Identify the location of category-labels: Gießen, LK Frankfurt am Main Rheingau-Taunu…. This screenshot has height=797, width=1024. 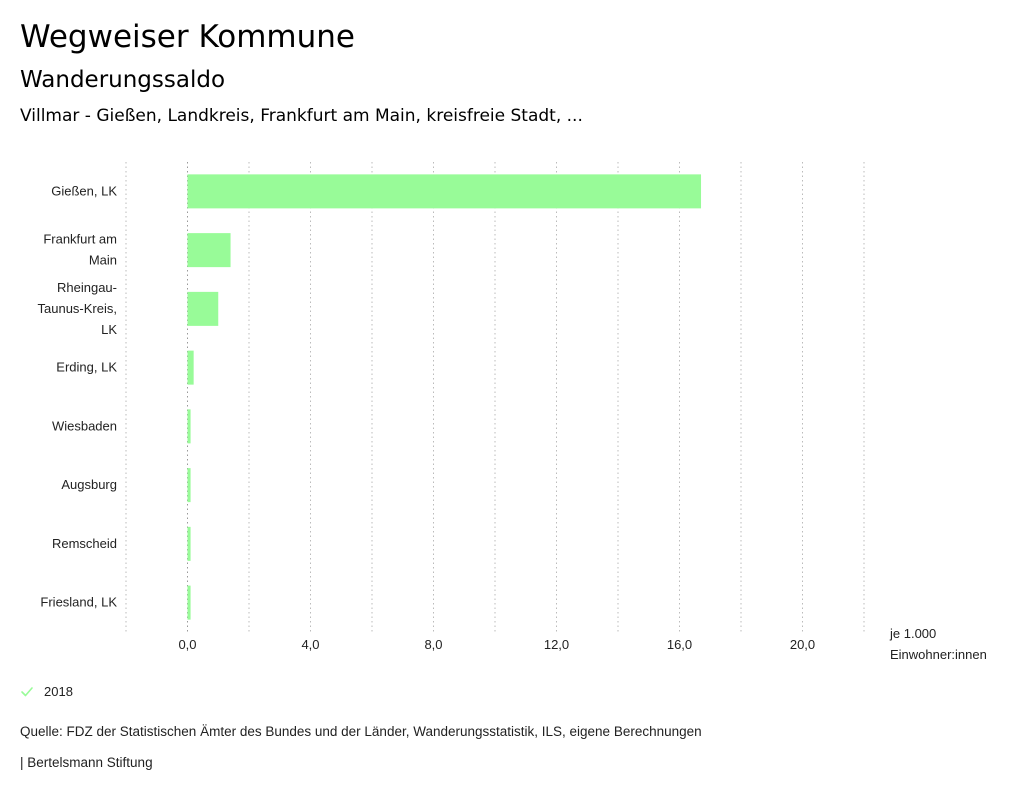
(78, 396).